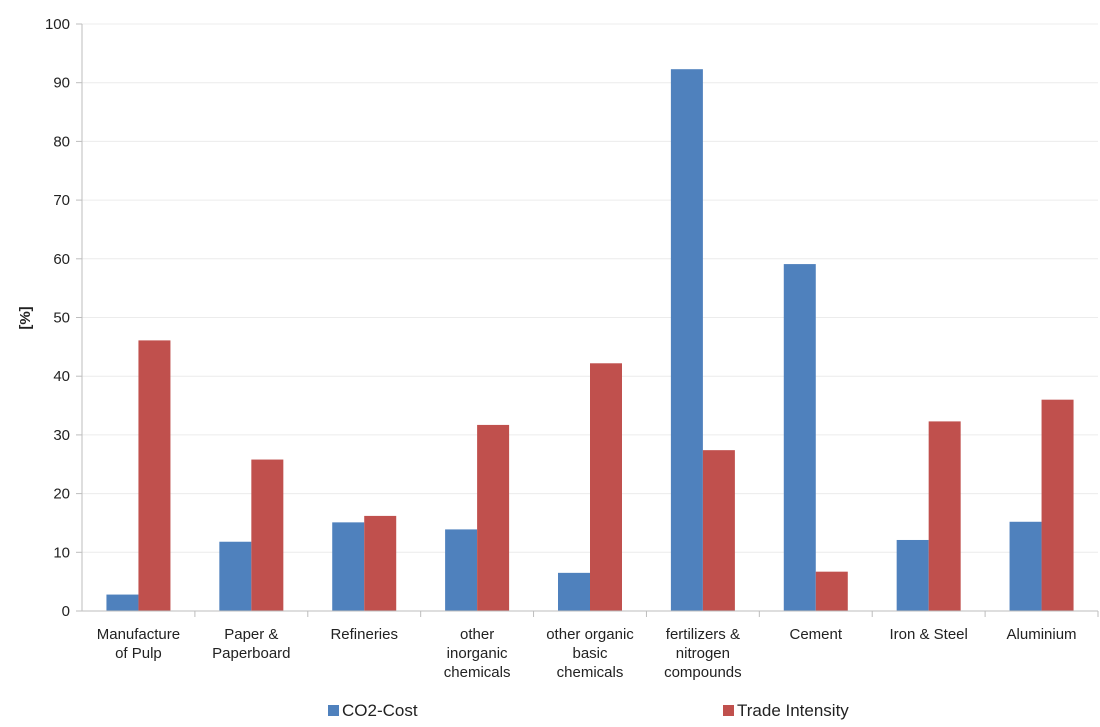 This screenshot has width=1100, height=727. What do you see at coordinates (333, 710) in the screenshot?
I see `legend-swatch-co2-cost` at bounding box center [333, 710].